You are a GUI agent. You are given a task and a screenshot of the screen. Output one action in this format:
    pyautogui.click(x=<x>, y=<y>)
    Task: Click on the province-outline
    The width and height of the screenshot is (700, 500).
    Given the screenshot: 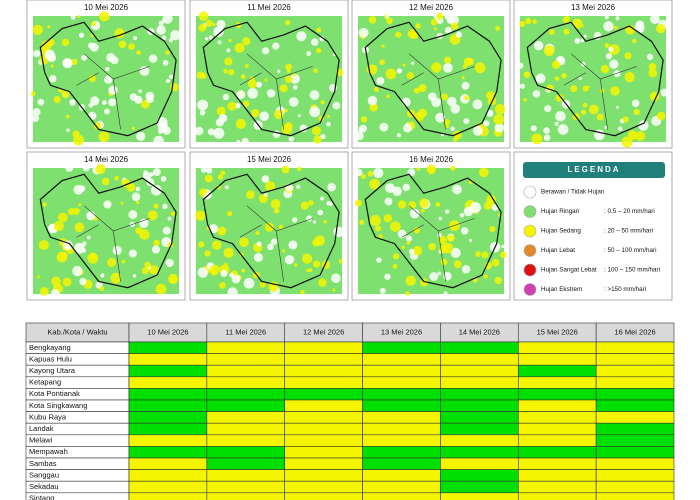 What is the action you would take?
    pyautogui.click(x=108, y=231)
    